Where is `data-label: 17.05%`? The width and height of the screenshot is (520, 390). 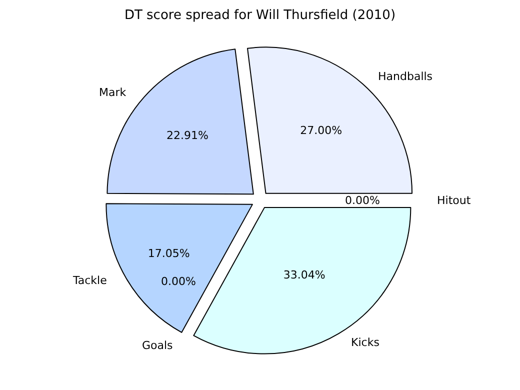 data-label: 17.05% is located at coordinates (169, 253).